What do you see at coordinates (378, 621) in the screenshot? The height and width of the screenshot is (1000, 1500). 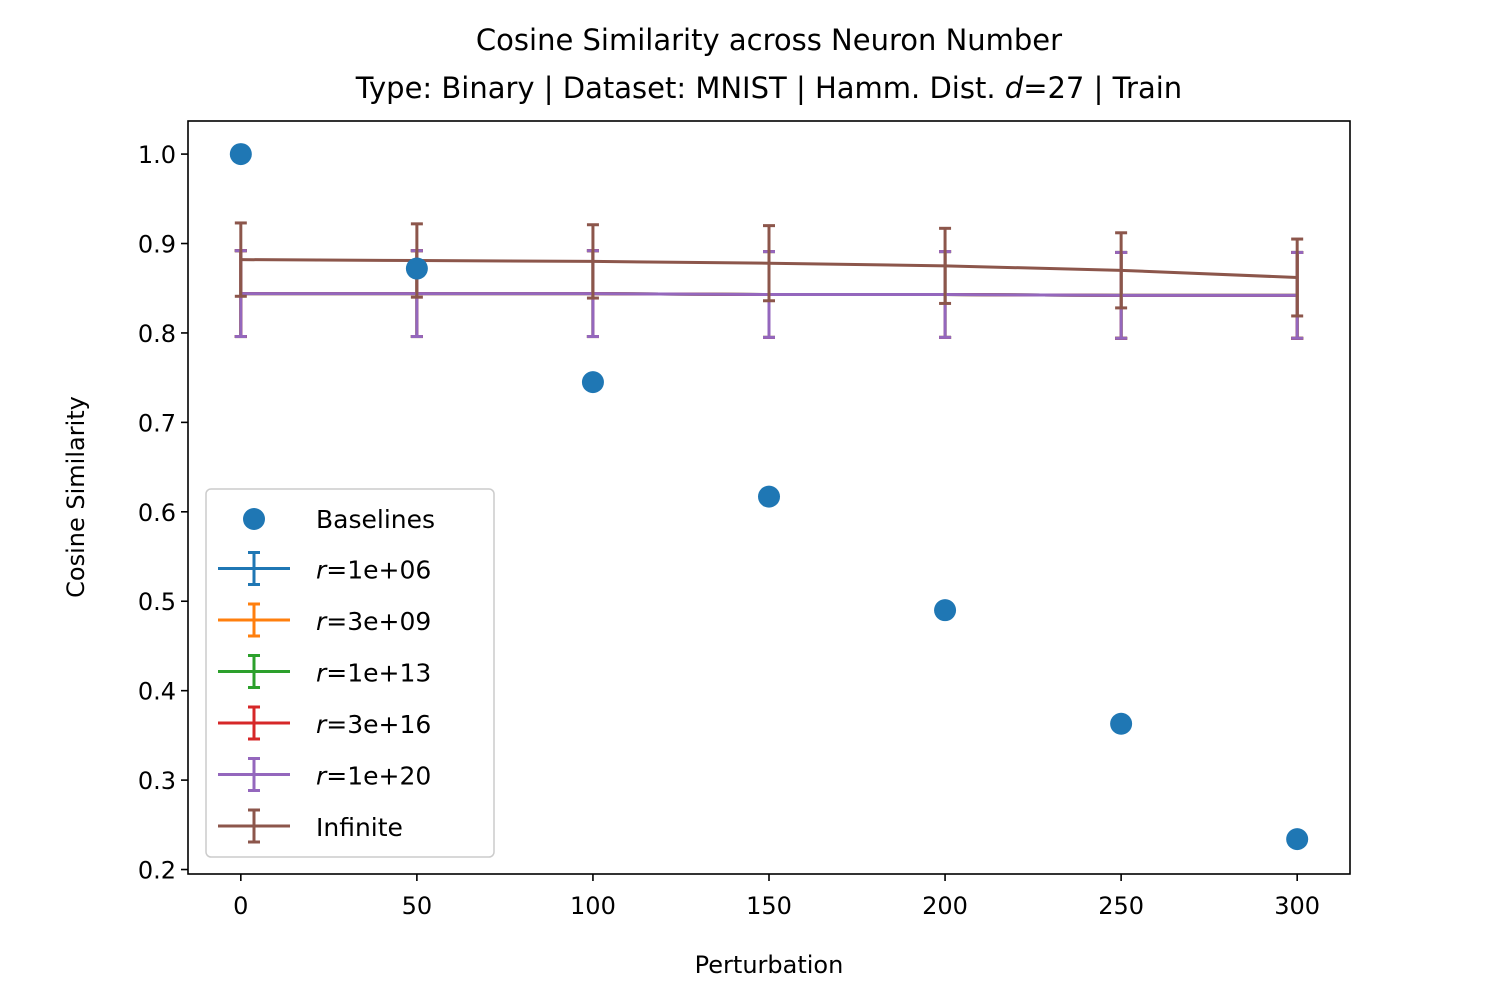 I see `legend-value: =3e+09` at bounding box center [378, 621].